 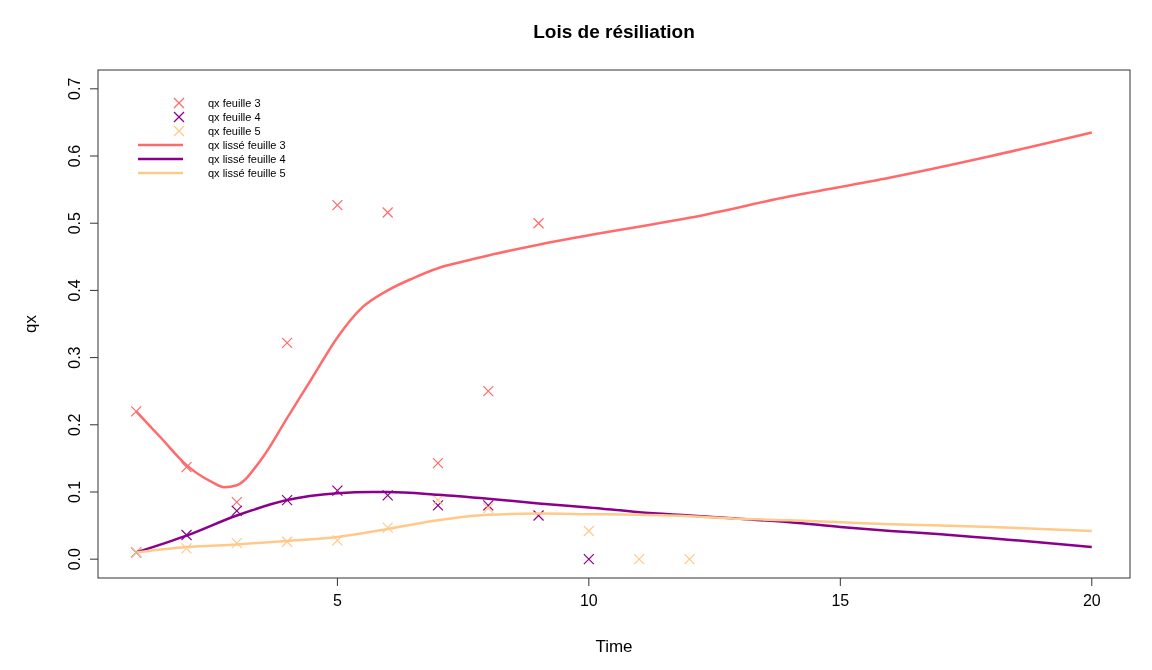 I want to click on y-tick-label: 0.5, so click(x=74, y=223).